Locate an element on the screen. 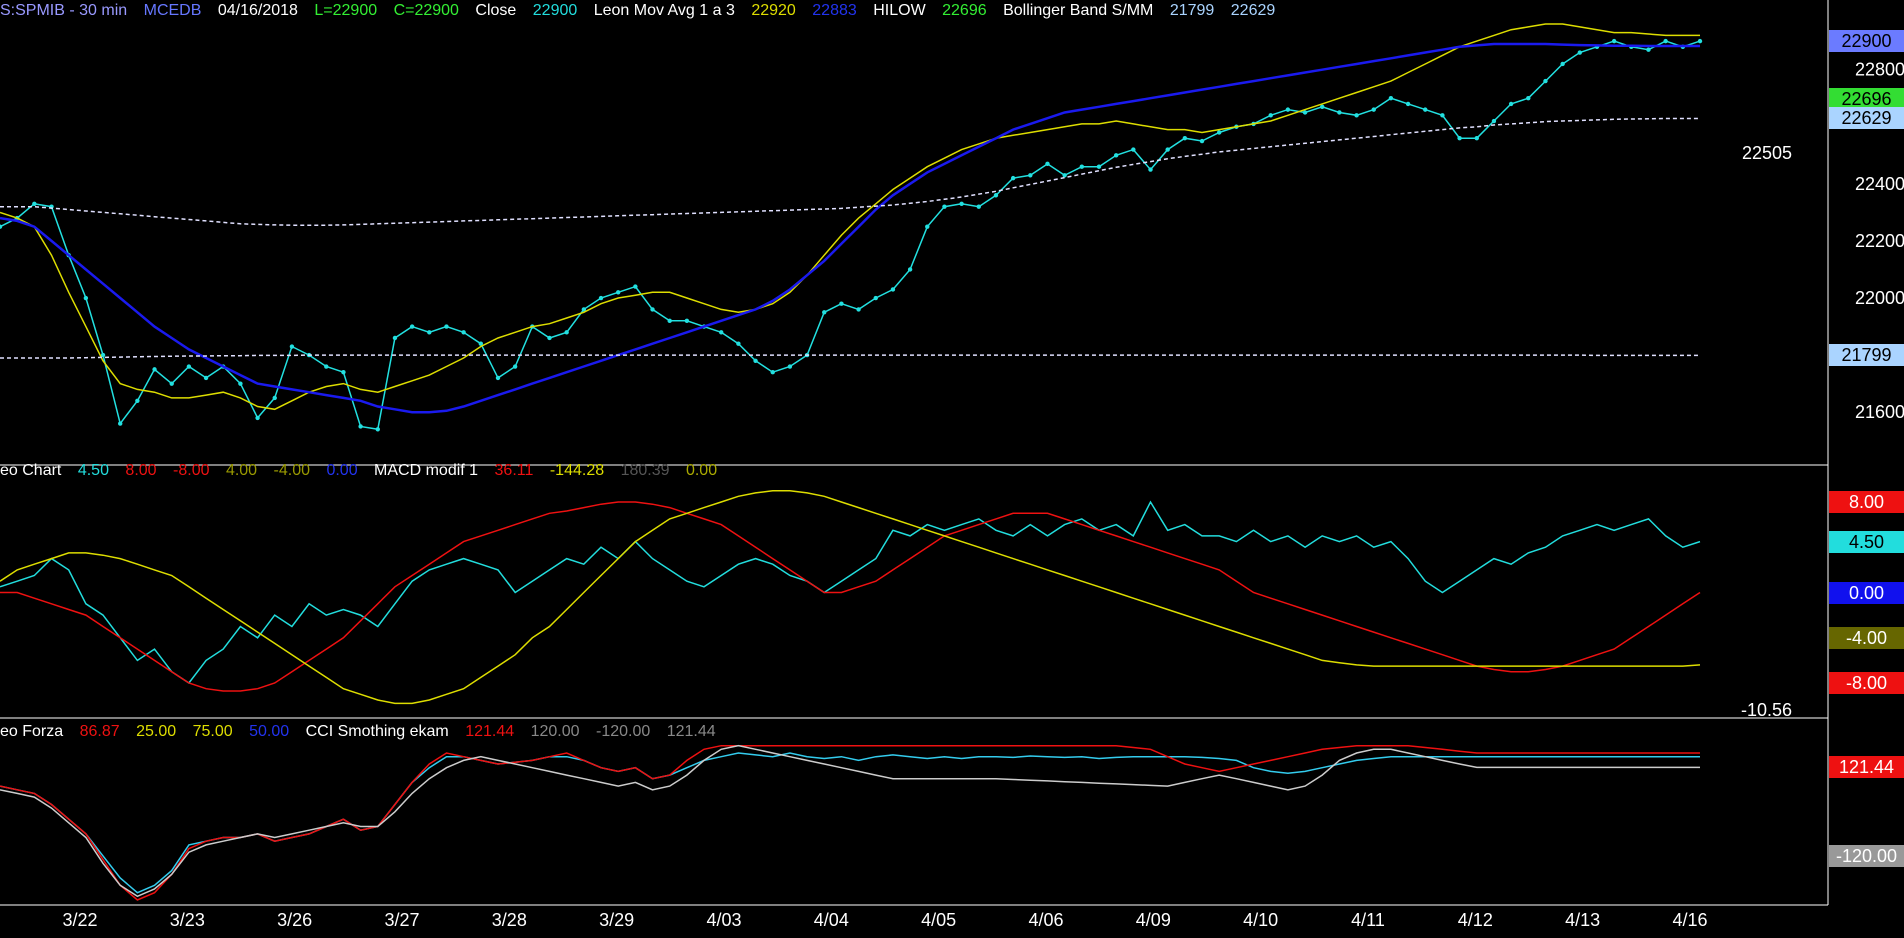  osc-name: eo Chart is located at coordinates (31, 470).